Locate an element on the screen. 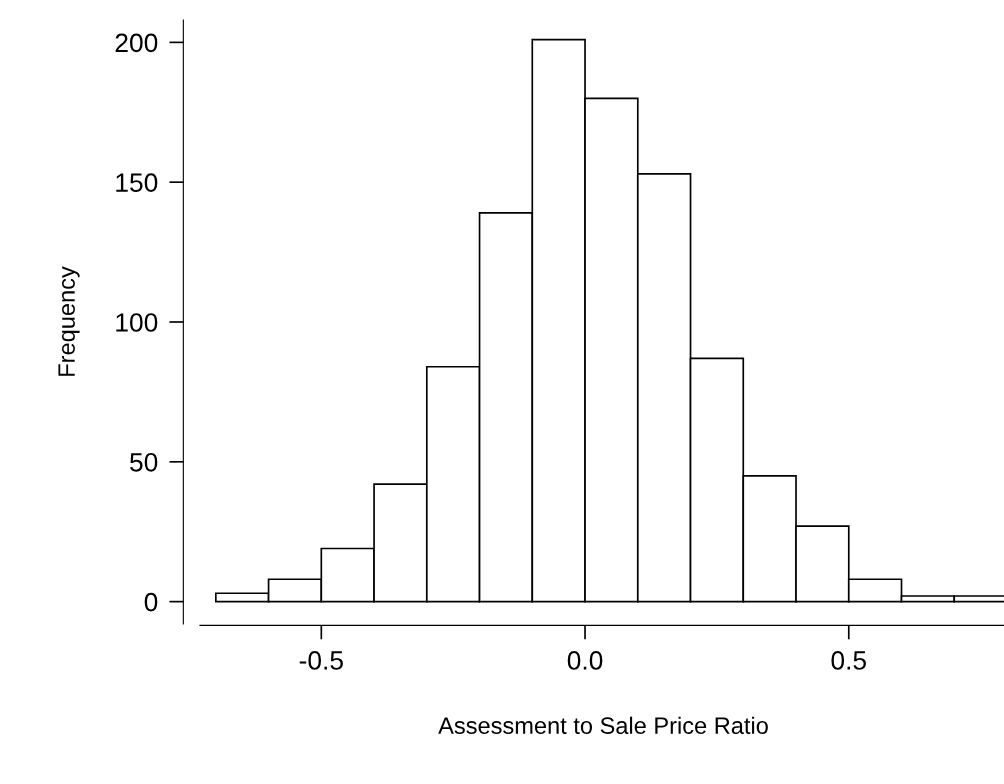  x-tick-label: 0.0 is located at coordinates (585, 660).